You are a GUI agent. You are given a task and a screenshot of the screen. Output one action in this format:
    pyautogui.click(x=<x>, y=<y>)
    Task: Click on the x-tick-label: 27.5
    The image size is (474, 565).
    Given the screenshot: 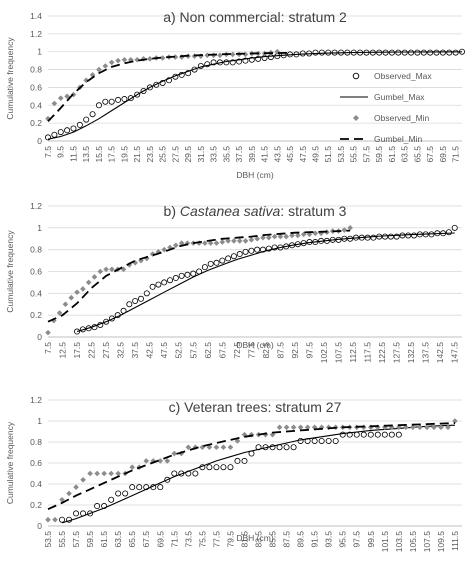 What is the action you would take?
    pyautogui.click(x=106, y=350)
    